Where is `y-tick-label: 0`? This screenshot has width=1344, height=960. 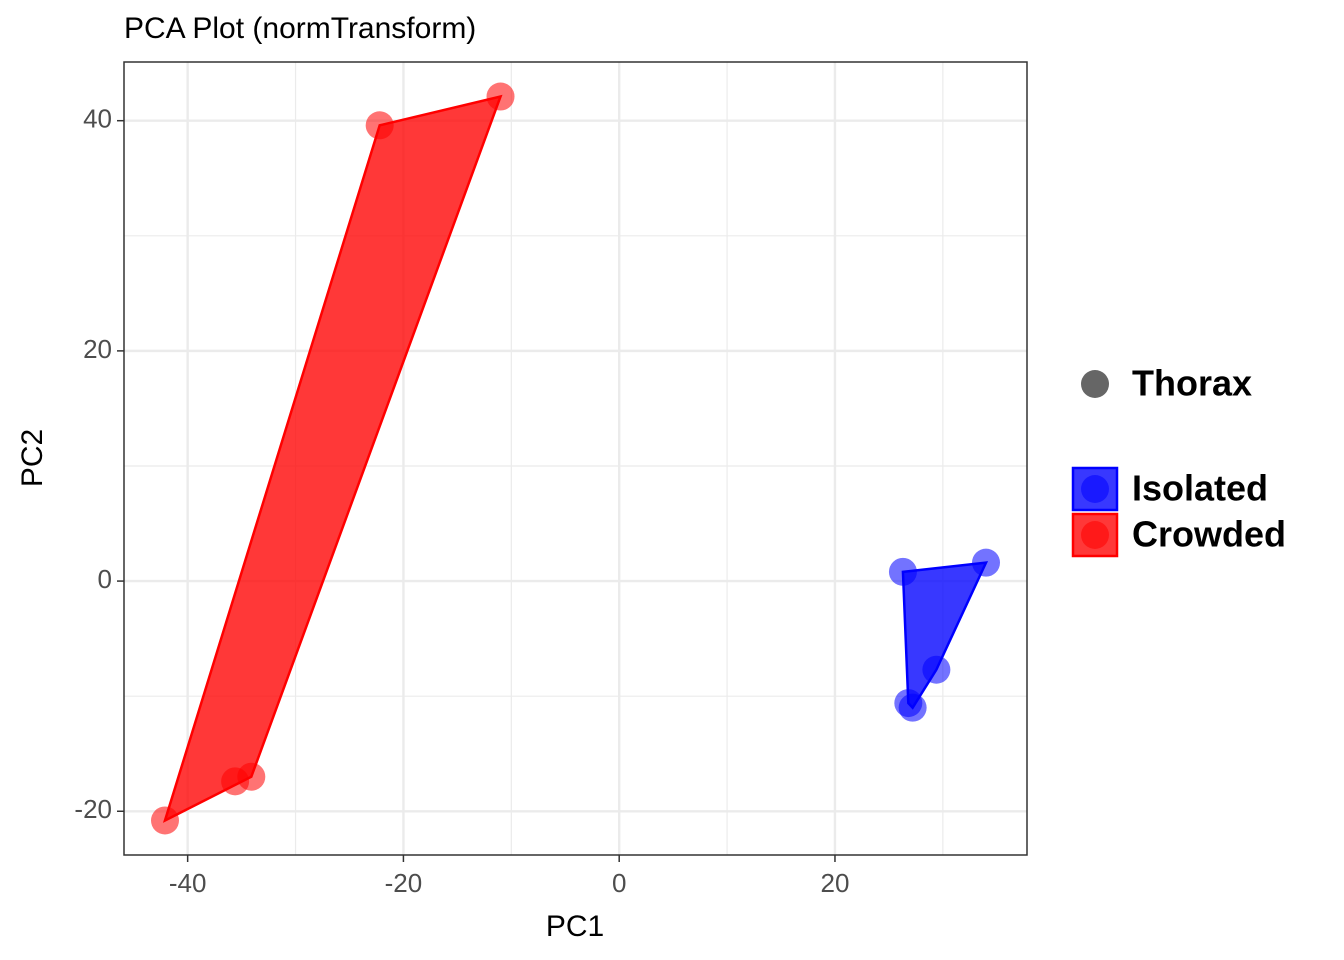 y-tick-label: 0 is located at coordinates (105, 579).